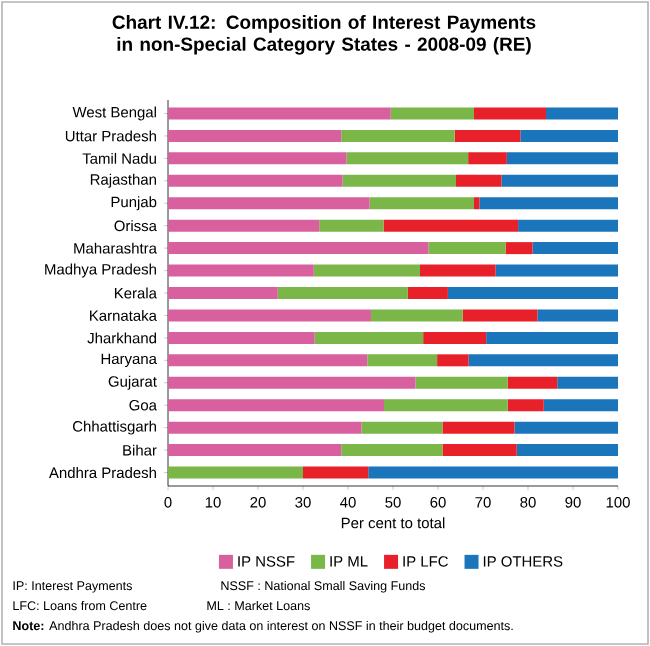  I want to click on chart-title: Chart IV.12: Composition of Interest Payments in non-Special Category States - 2008-09 (RE), so click(324, 35).